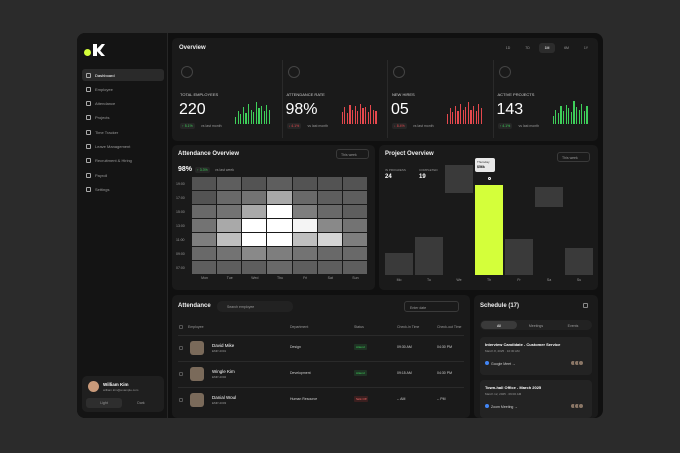  What do you see at coordinates (180, 268) in the screenshot?
I see `y-label: 07:00` at bounding box center [180, 268].